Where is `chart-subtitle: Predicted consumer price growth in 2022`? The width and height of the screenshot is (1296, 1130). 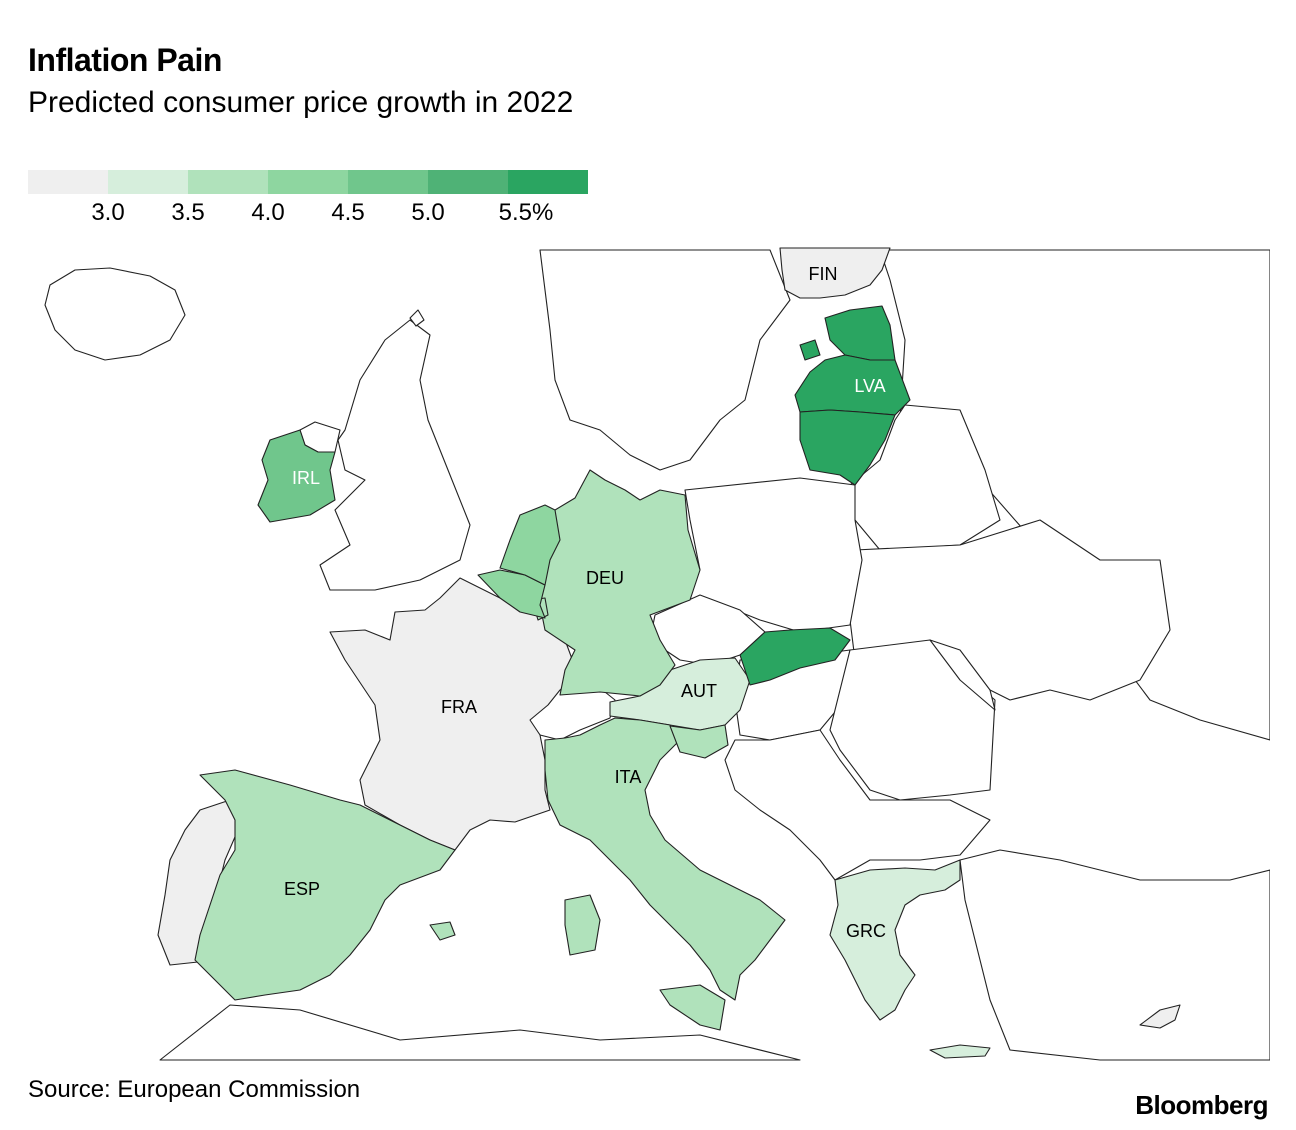 chart-subtitle: Predicted consumer price growth in 2022 is located at coordinates (301, 102).